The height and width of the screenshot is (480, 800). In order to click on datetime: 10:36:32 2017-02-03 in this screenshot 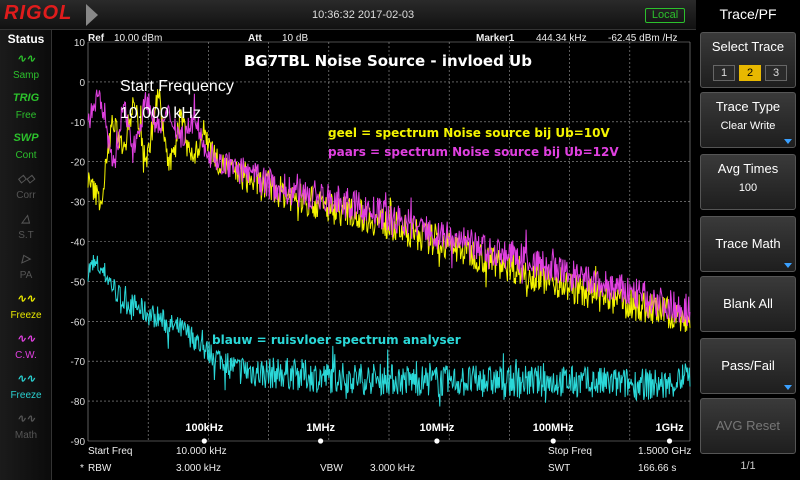, I will do `click(363, 15)`.